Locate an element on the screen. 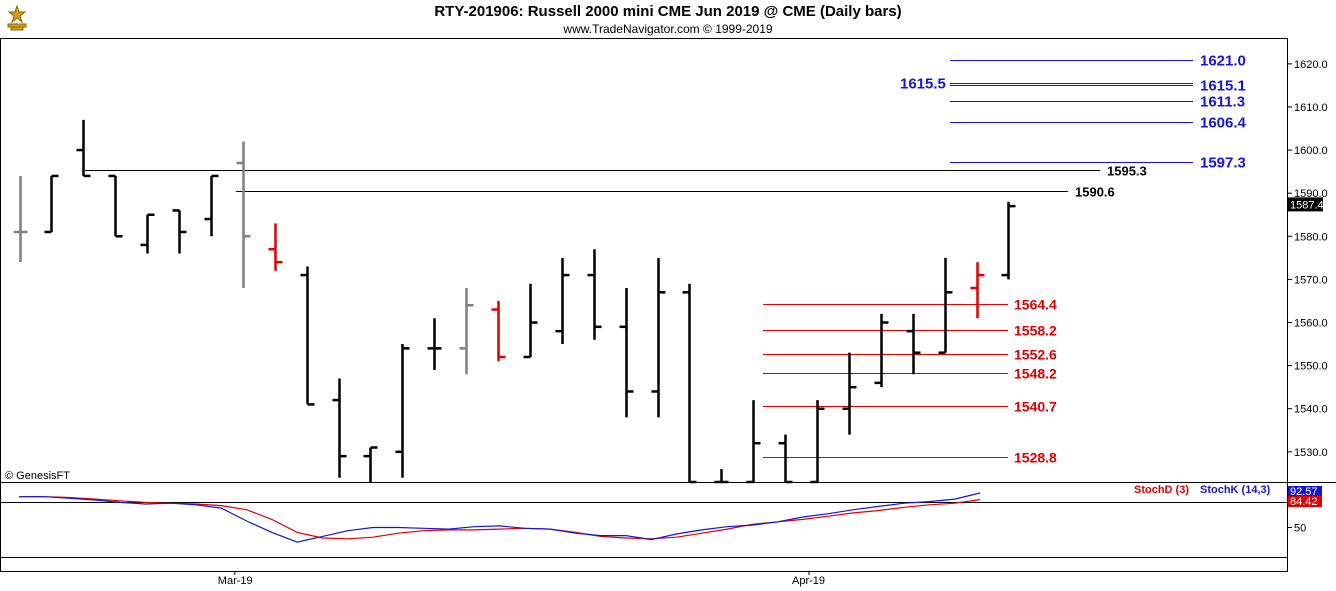 The image size is (1336, 591). level-label-1621.0: 1621.0 is located at coordinates (1223, 61).